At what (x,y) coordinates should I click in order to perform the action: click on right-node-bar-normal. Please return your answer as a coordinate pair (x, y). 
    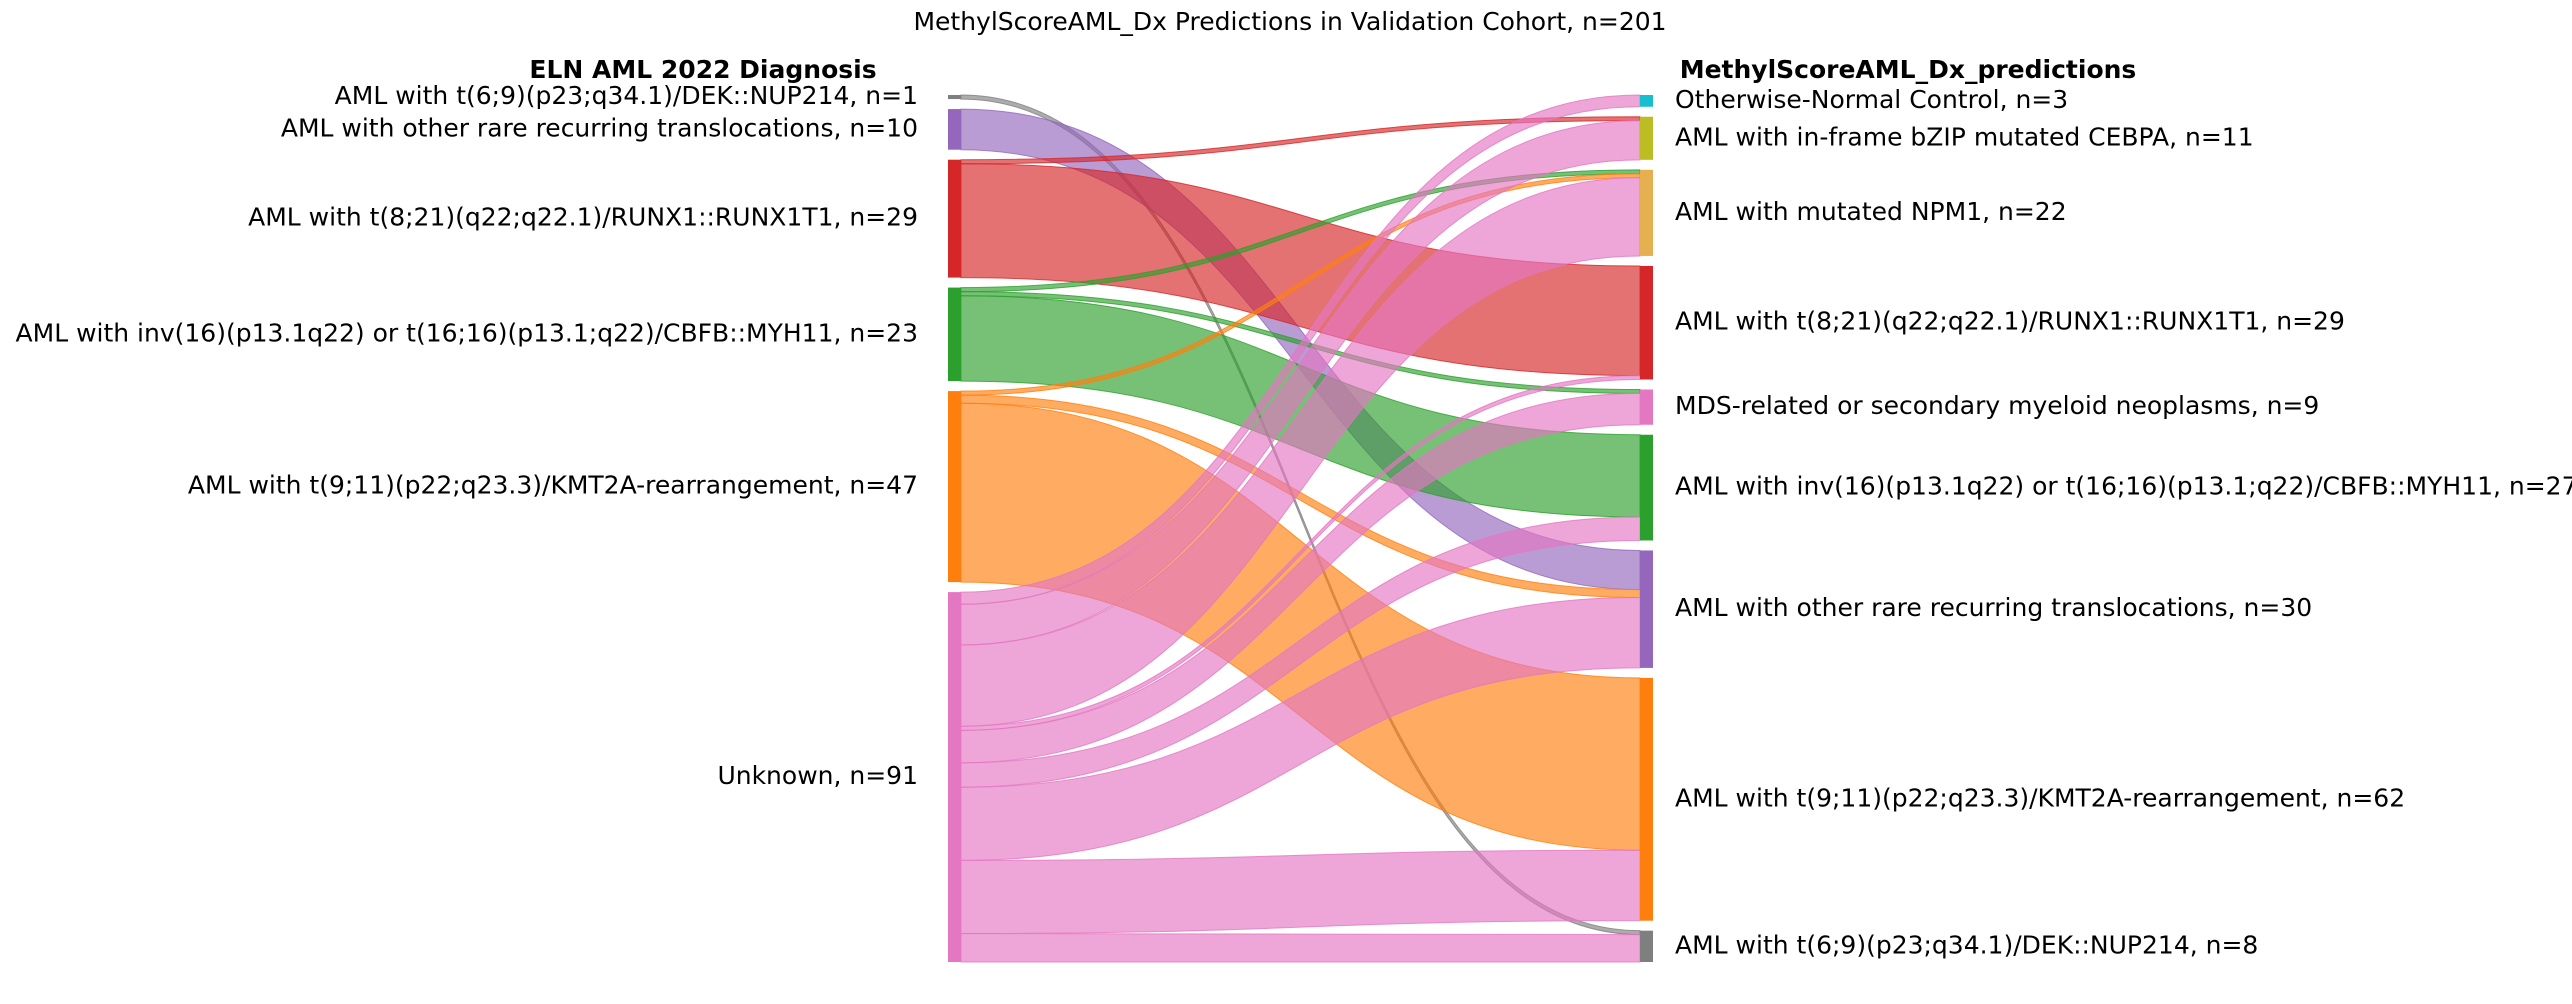
    Looking at the image, I should click on (1646, 101).